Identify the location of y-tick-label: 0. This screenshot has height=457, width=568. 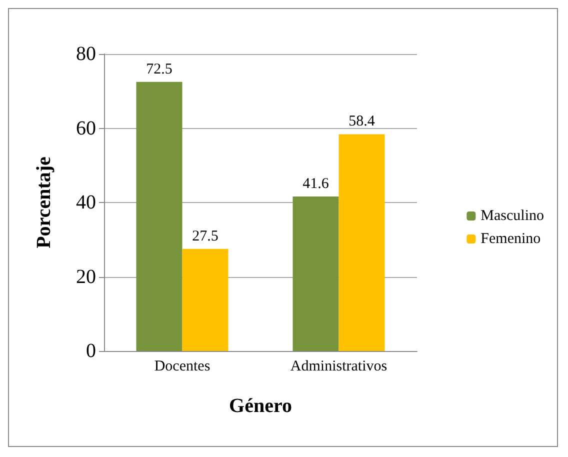
(91, 351).